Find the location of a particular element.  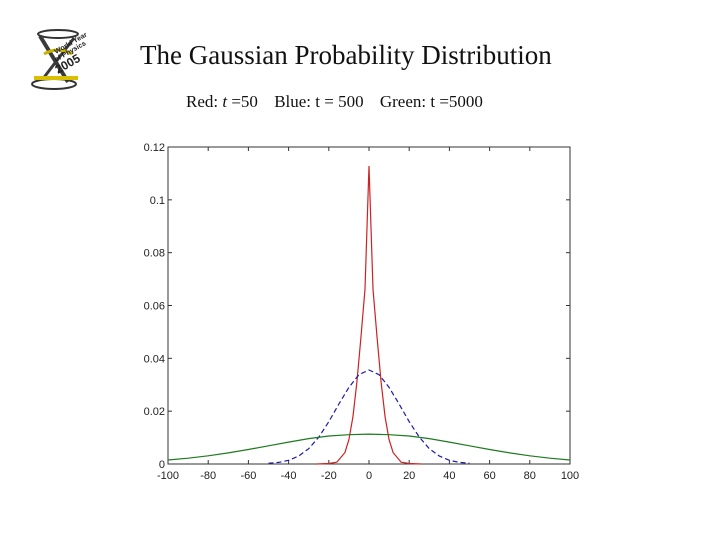

x-tick-label: -80 is located at coordinates (208, 476).